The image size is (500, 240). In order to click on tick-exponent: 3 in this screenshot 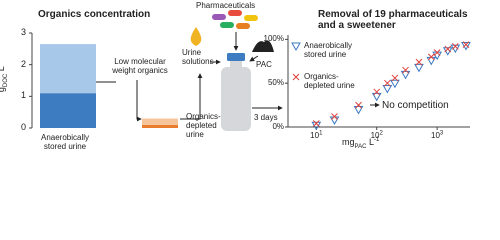, I will do `click(441, 133)`.